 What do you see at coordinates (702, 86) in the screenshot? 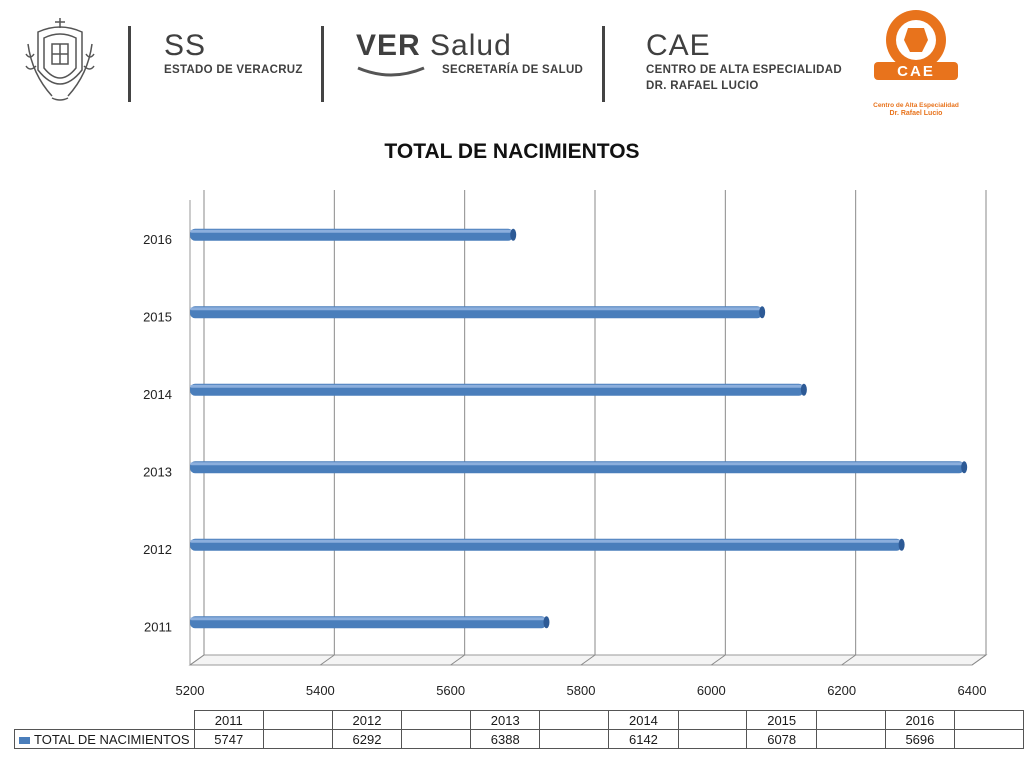
I see `org-cae-subtitle-2: DR. RAFAEL LUCIO` at bounding box center [702, 86].